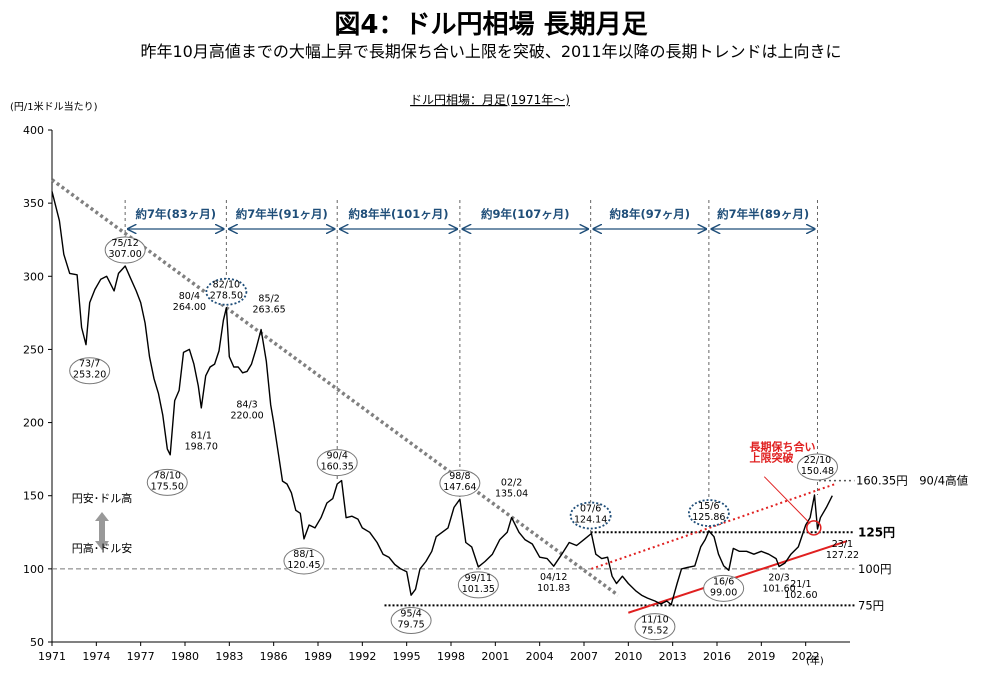  Describe the element at coordinates (451, 656) in the screenshot. I see `x-tick-label: 1998` at that location.